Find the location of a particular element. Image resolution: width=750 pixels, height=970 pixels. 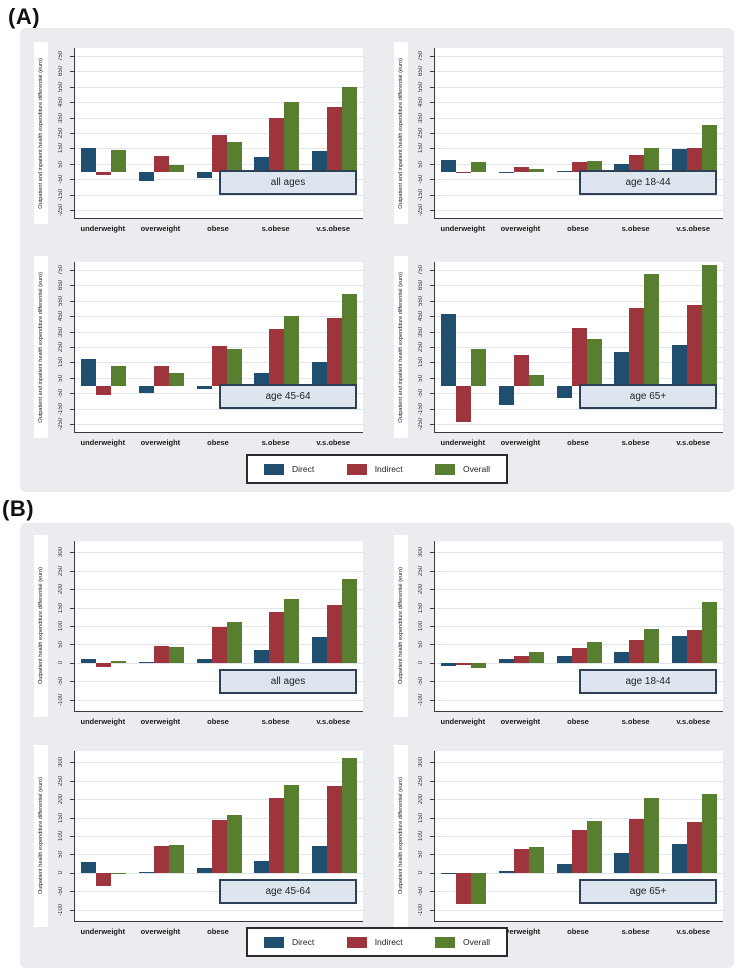

y-tick-text: 200 is located at coordinates (420, 799).